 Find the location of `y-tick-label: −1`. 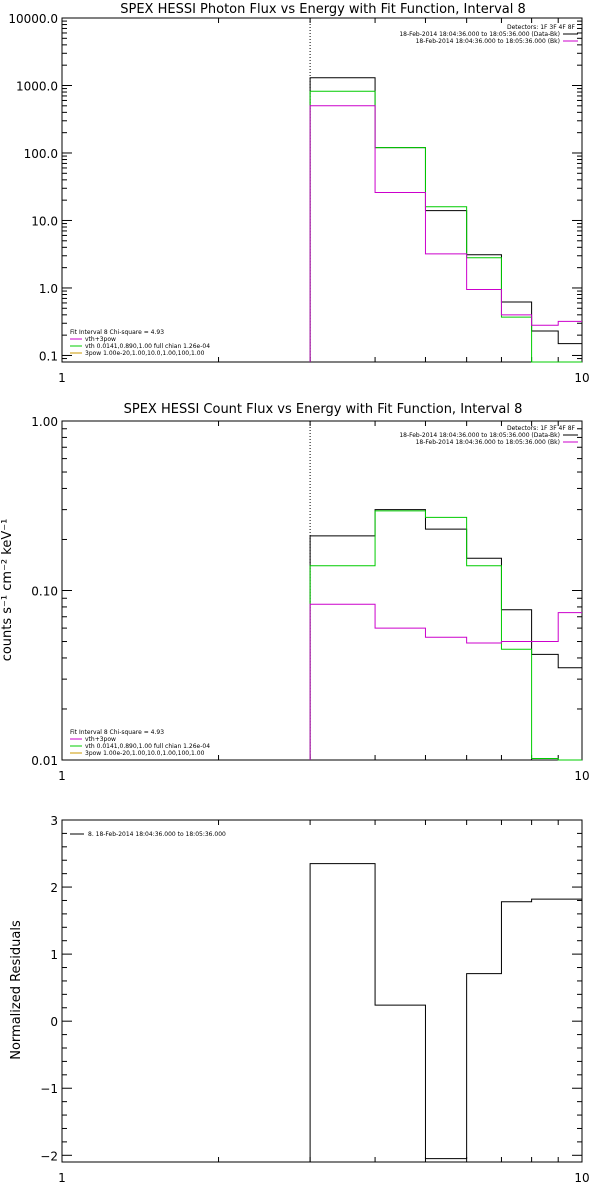

y-tick-label: −1 is located at coordinates (49, 1089).